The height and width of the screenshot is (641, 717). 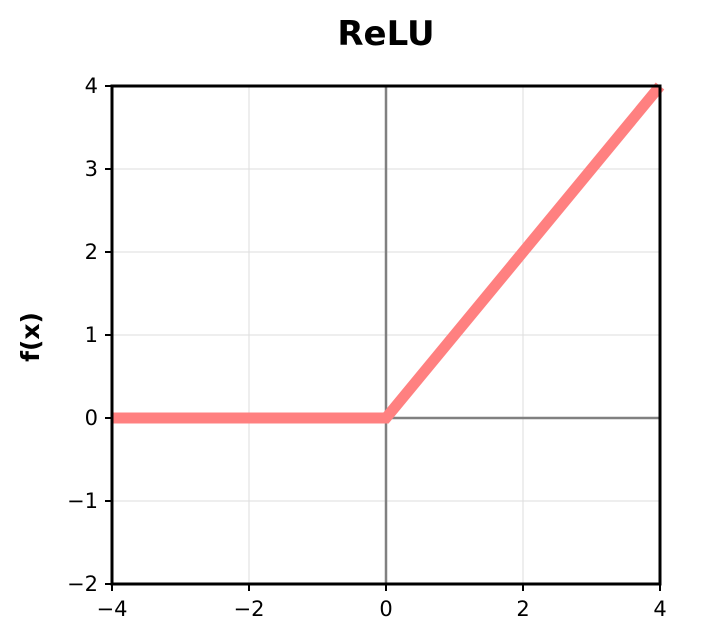 I want to click on y-tick-label-5: 3, so click(x=91, y=169).